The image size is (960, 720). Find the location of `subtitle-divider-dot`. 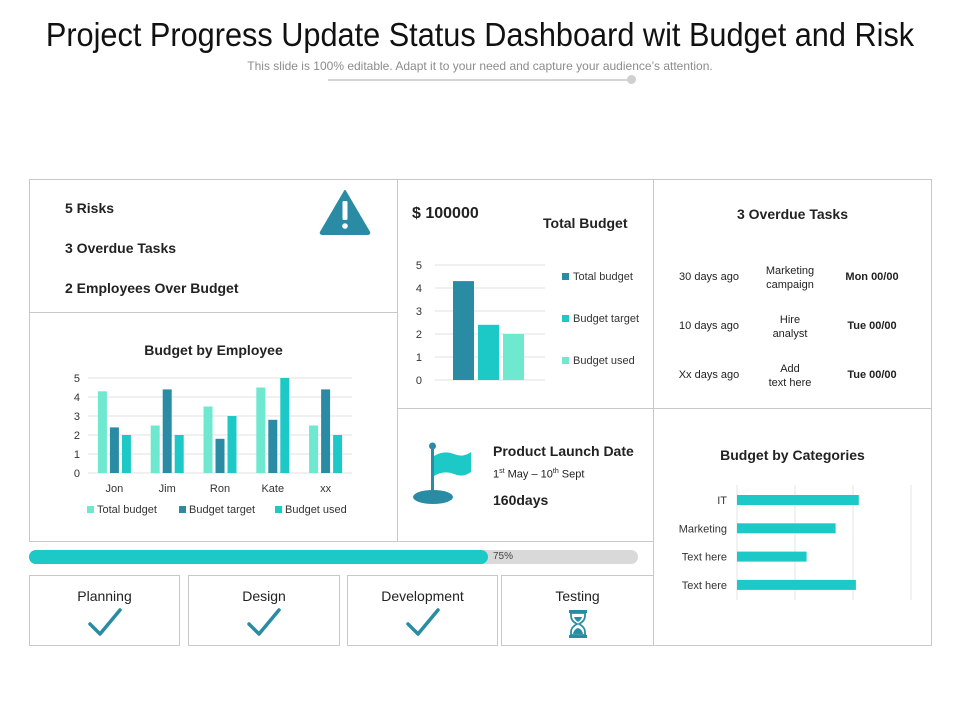

subtitle-divider-dot is located at coordinates (631, 79).